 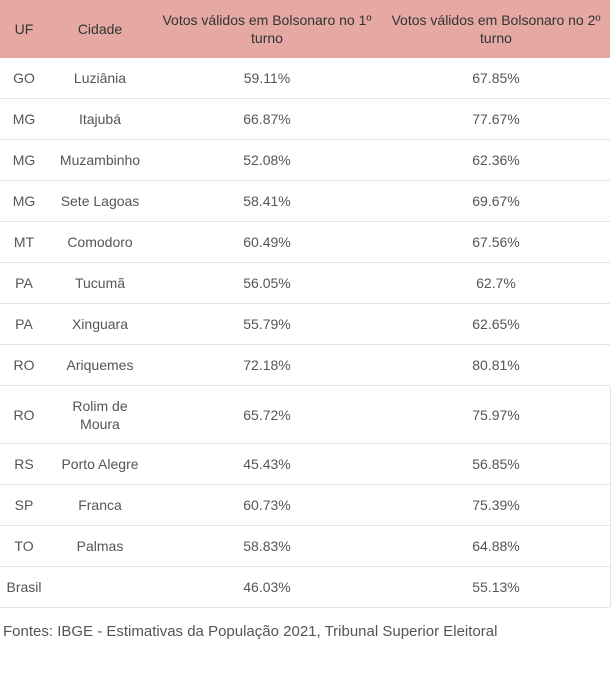 I want to click on cell-uf: MT, so click(x=24, y=242).